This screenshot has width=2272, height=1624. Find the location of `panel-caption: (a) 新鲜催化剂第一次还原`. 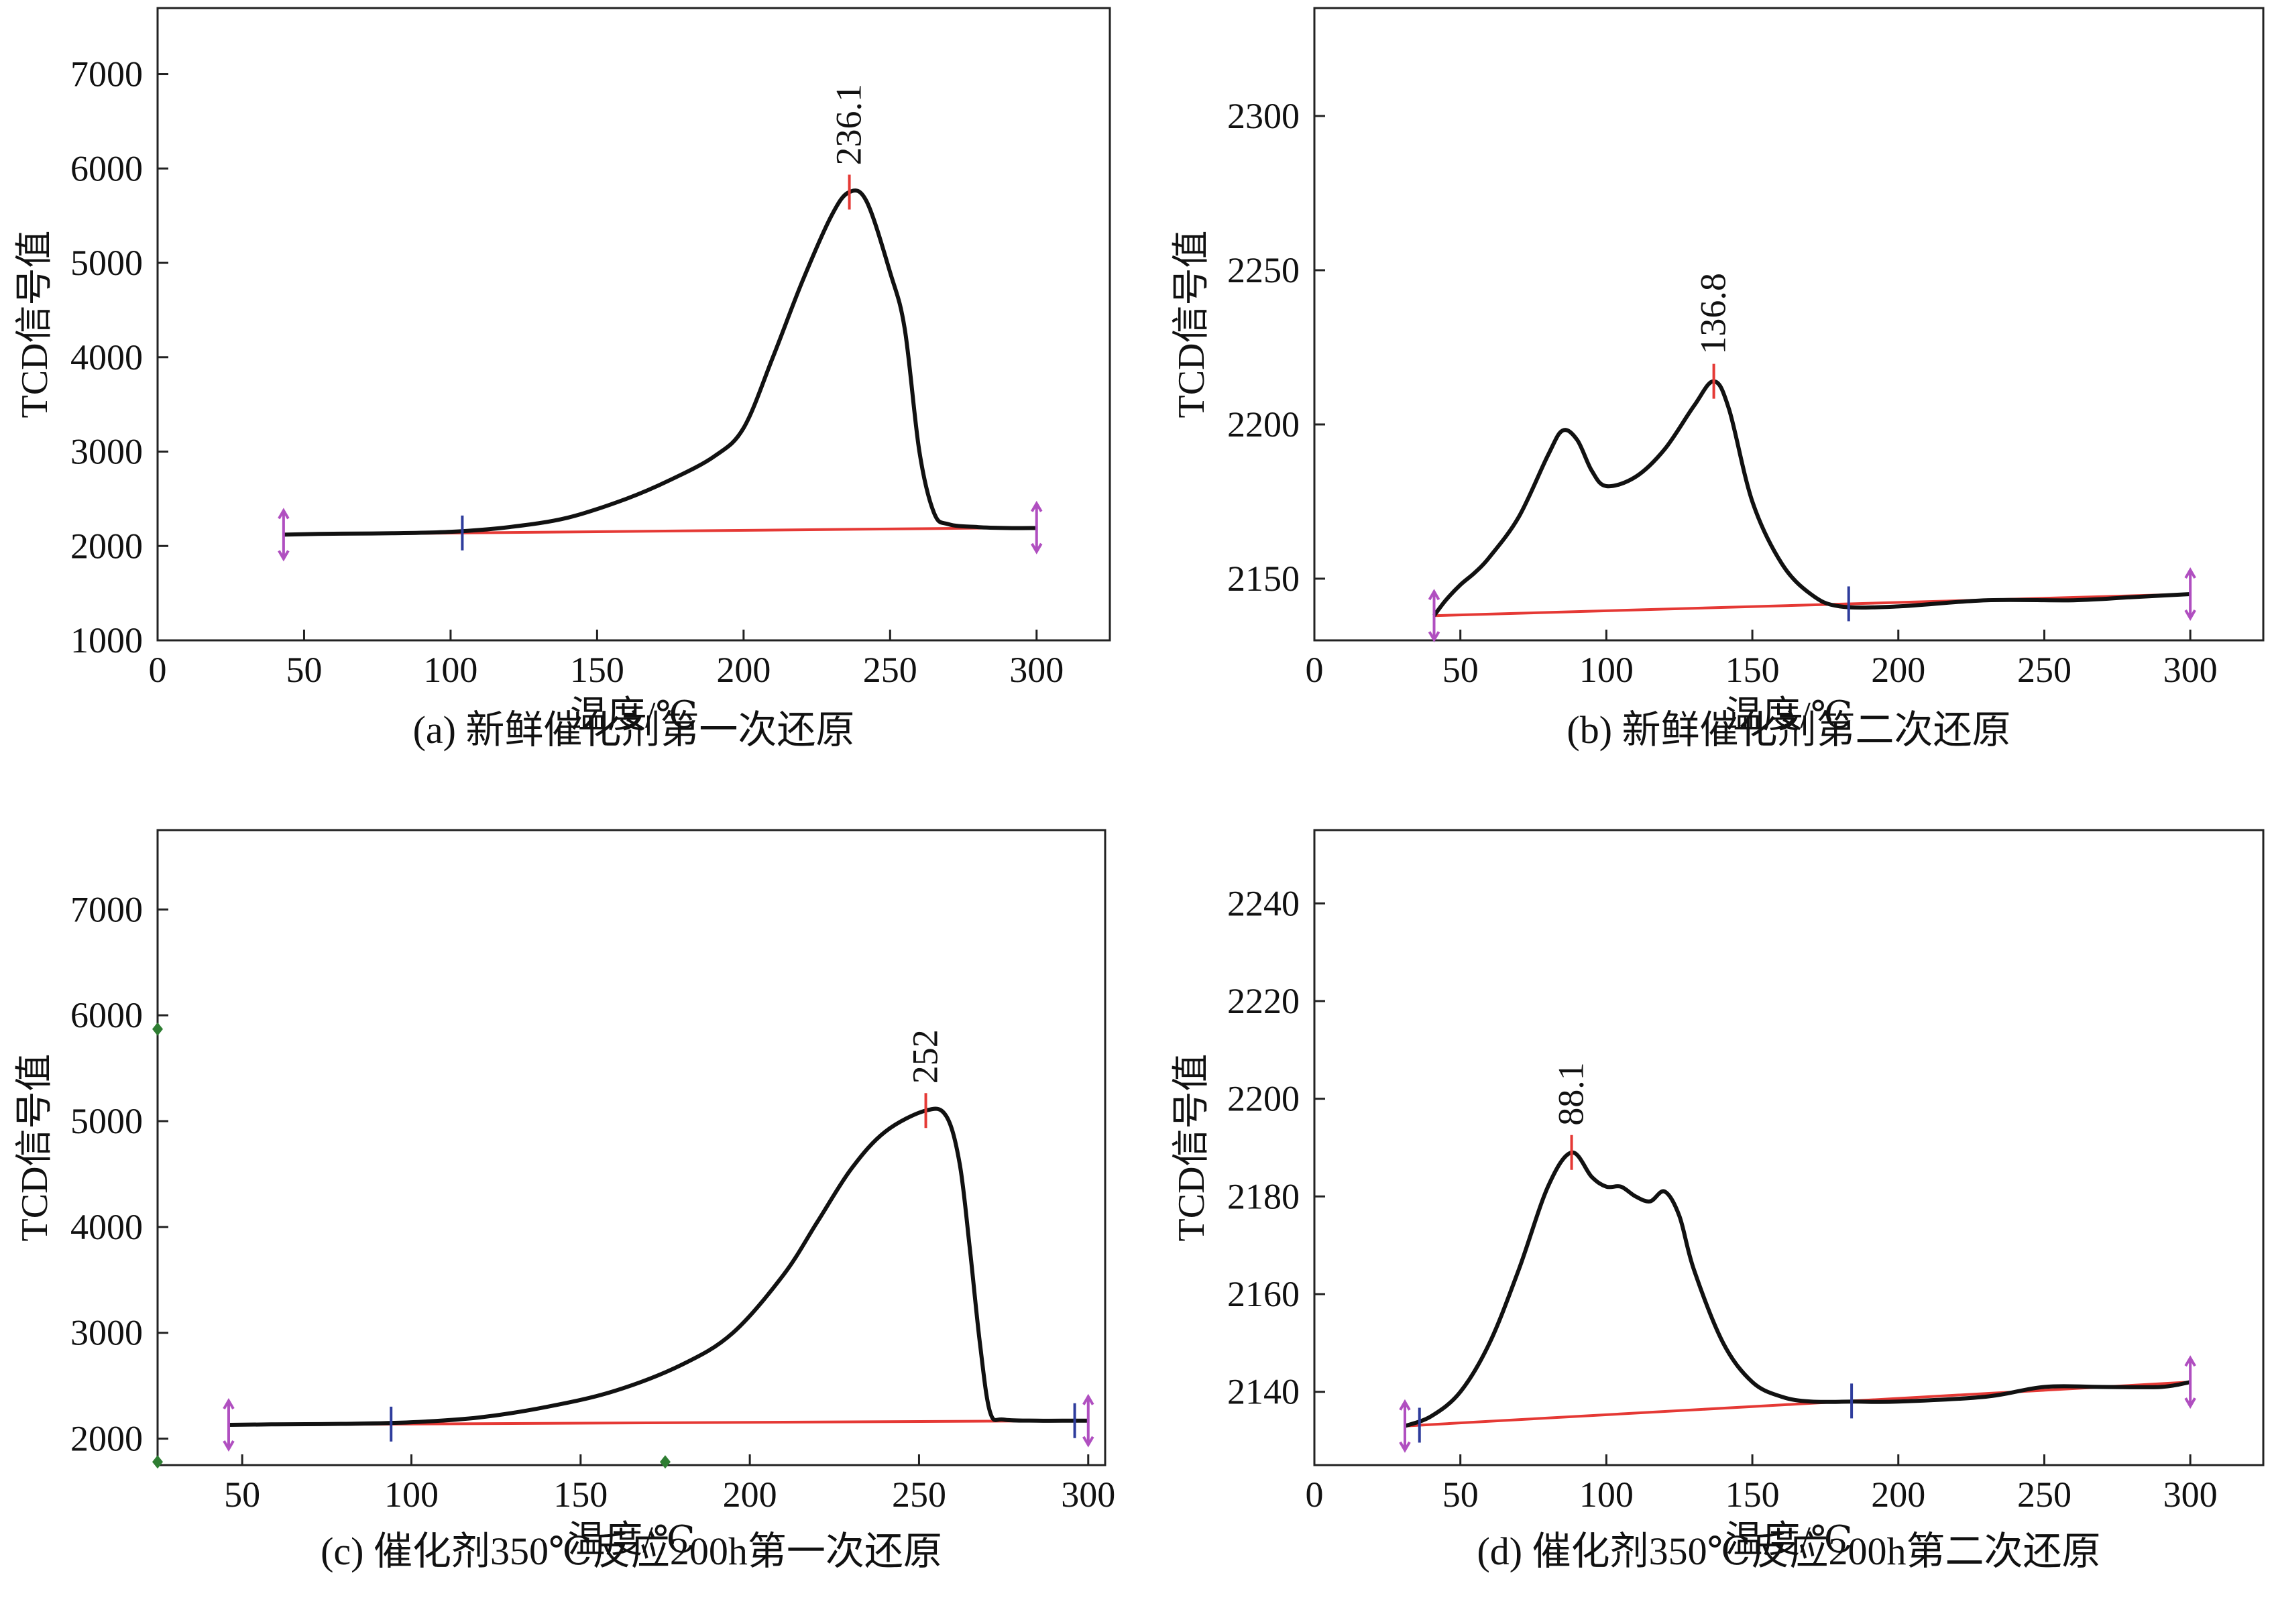

panel-caption: (a) 新鲜催化剂第一次还原 is located at coordinates (634, 730).